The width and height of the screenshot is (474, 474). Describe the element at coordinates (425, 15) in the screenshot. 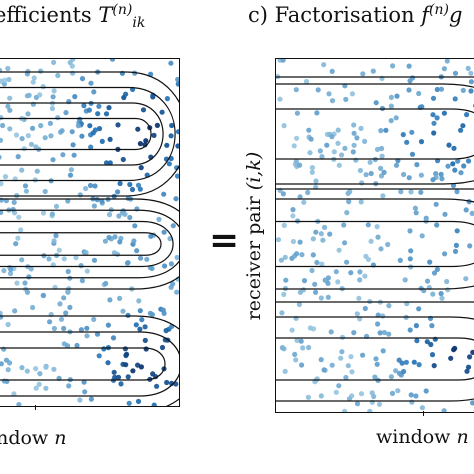

I see `panel-c-title-f: f` at that location.